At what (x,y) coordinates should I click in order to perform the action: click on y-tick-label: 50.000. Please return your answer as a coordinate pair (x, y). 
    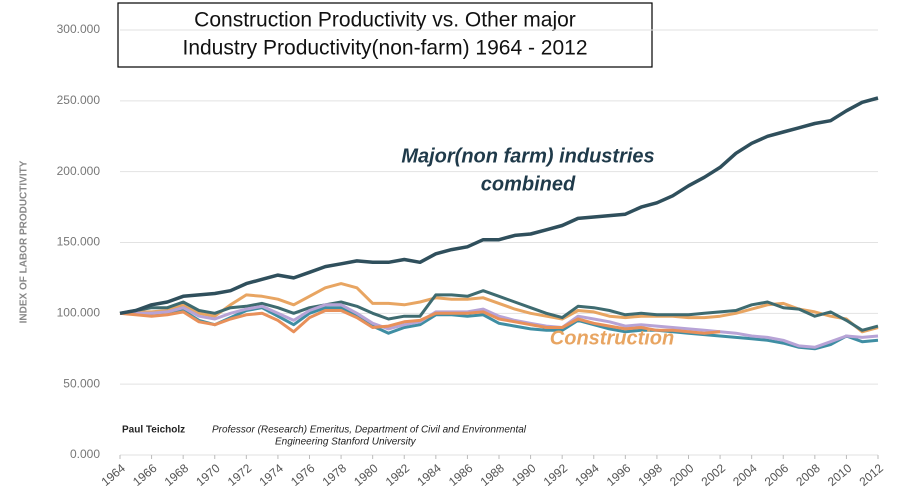
    Looking at the image, I should click on (81, 383).